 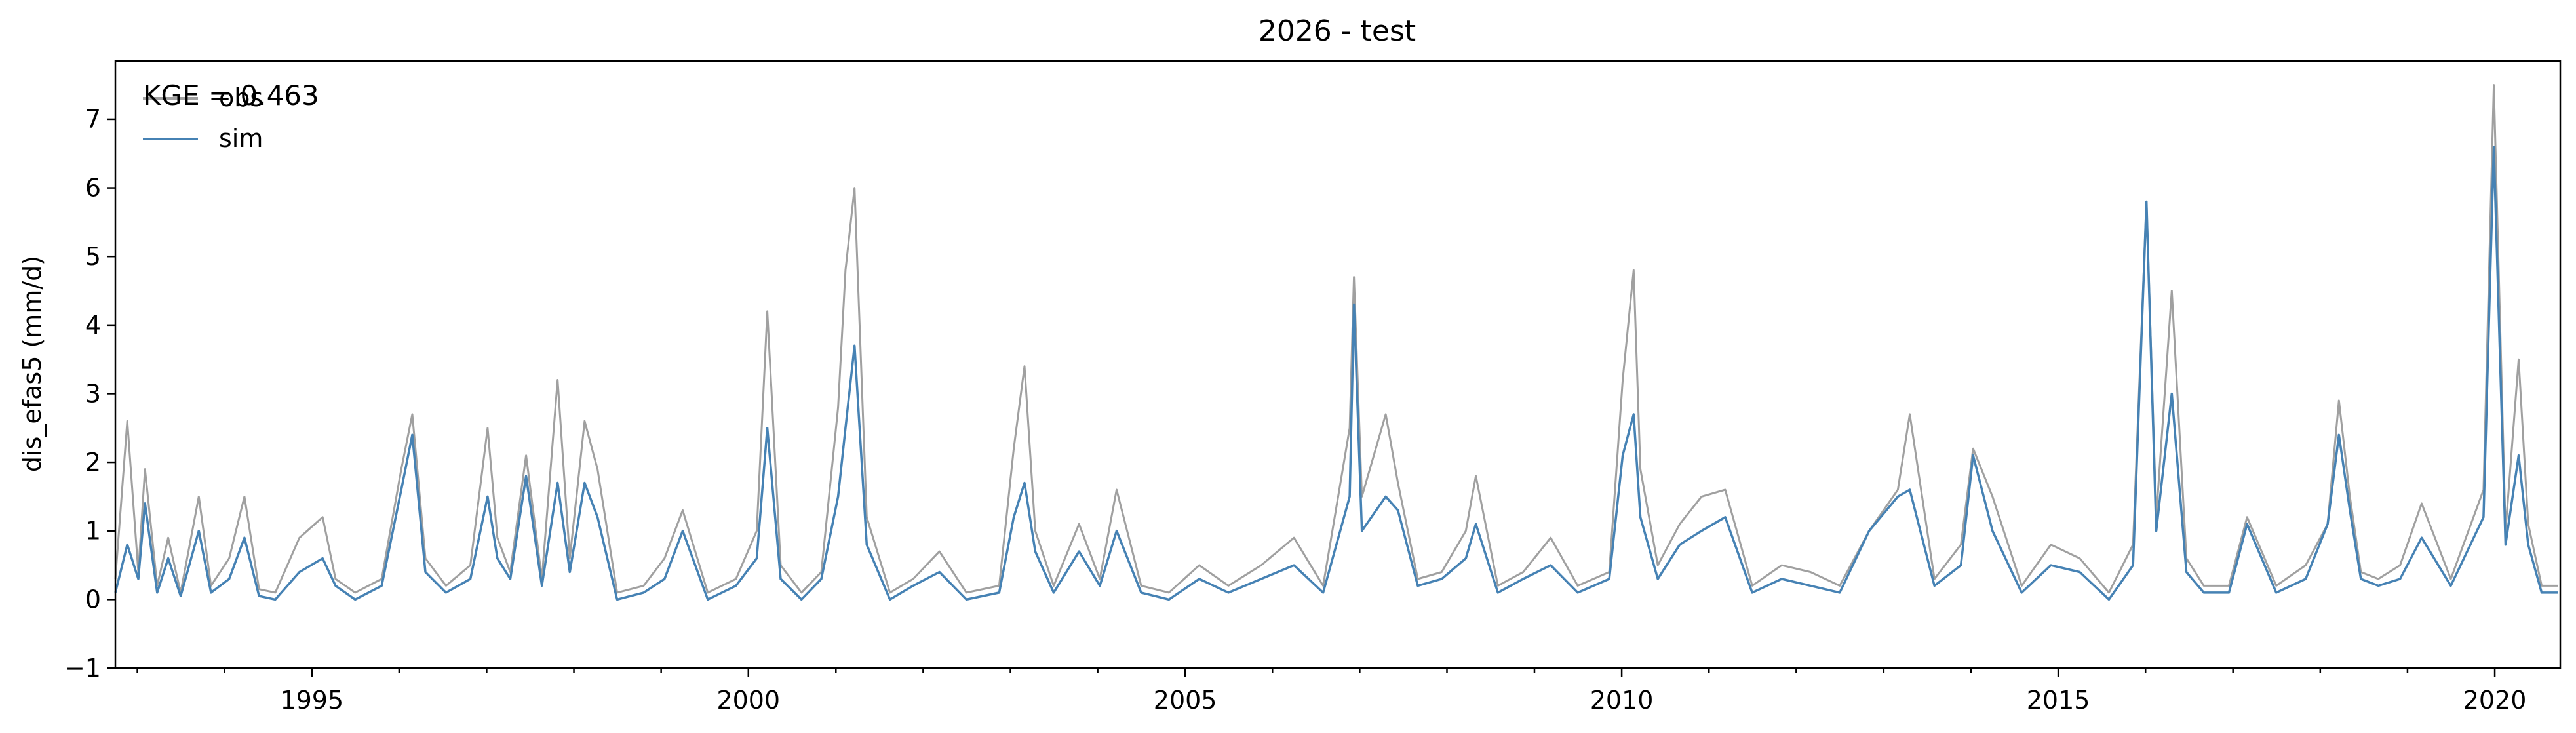 What do you see at coordinates (2058, 700) in the screenshot?
I see `x-tick-label: 2015` at bounding box center [2058, 700].